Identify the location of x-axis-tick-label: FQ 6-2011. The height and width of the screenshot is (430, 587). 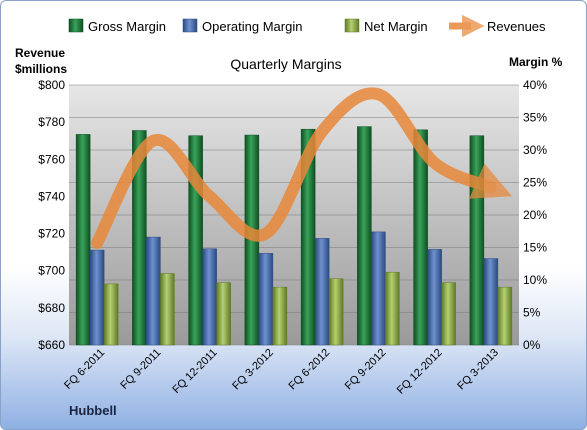
(84, 369).